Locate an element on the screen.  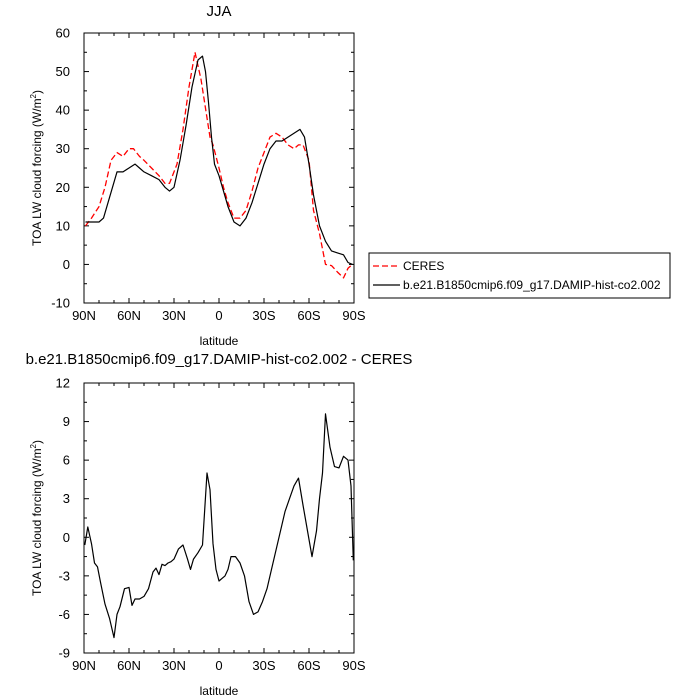
bottom-y-tick-label: 0 is located at coordinates (66, 537).